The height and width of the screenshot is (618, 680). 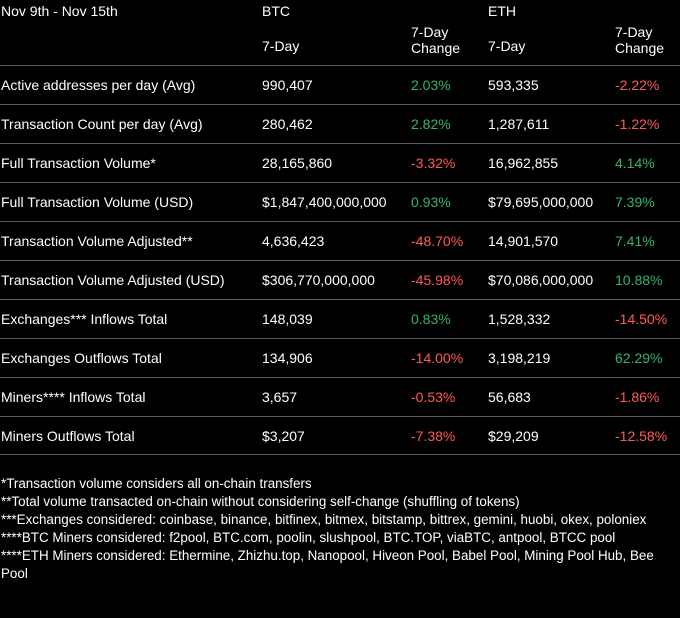 What do you see at coordinates (324, 202) in the screenshot?
I see `btc-value: $1,847,400,000,000` at bounding box center [324, 202].